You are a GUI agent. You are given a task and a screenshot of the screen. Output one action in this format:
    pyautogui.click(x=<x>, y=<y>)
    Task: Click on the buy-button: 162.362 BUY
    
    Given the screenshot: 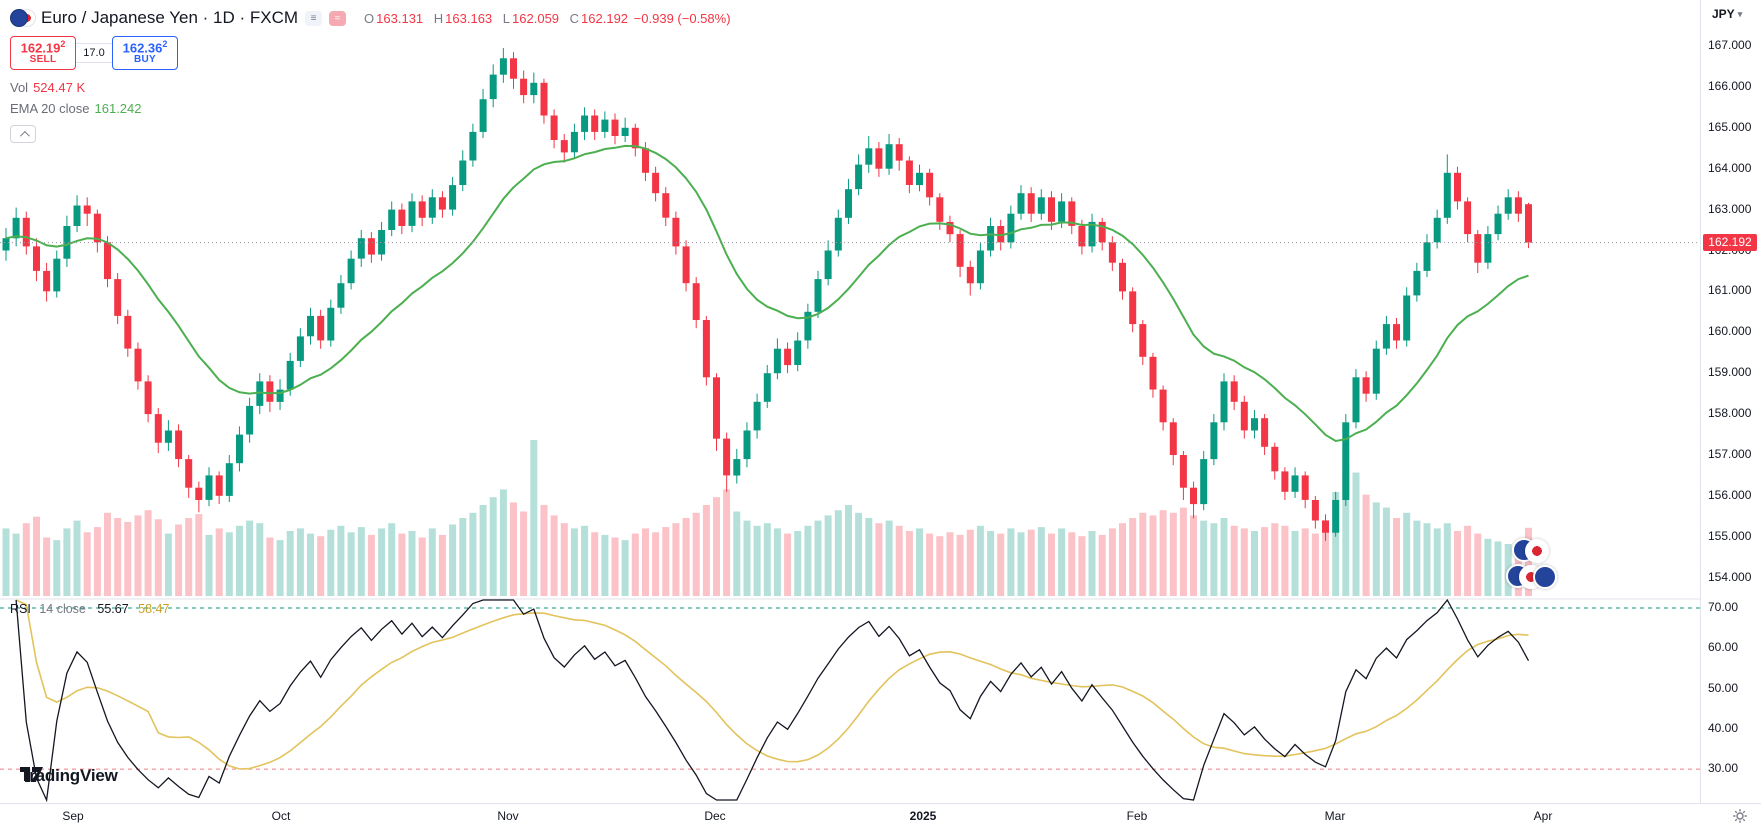 What is the action you would take?
    pyautogui.click(x=145, y=53)
    